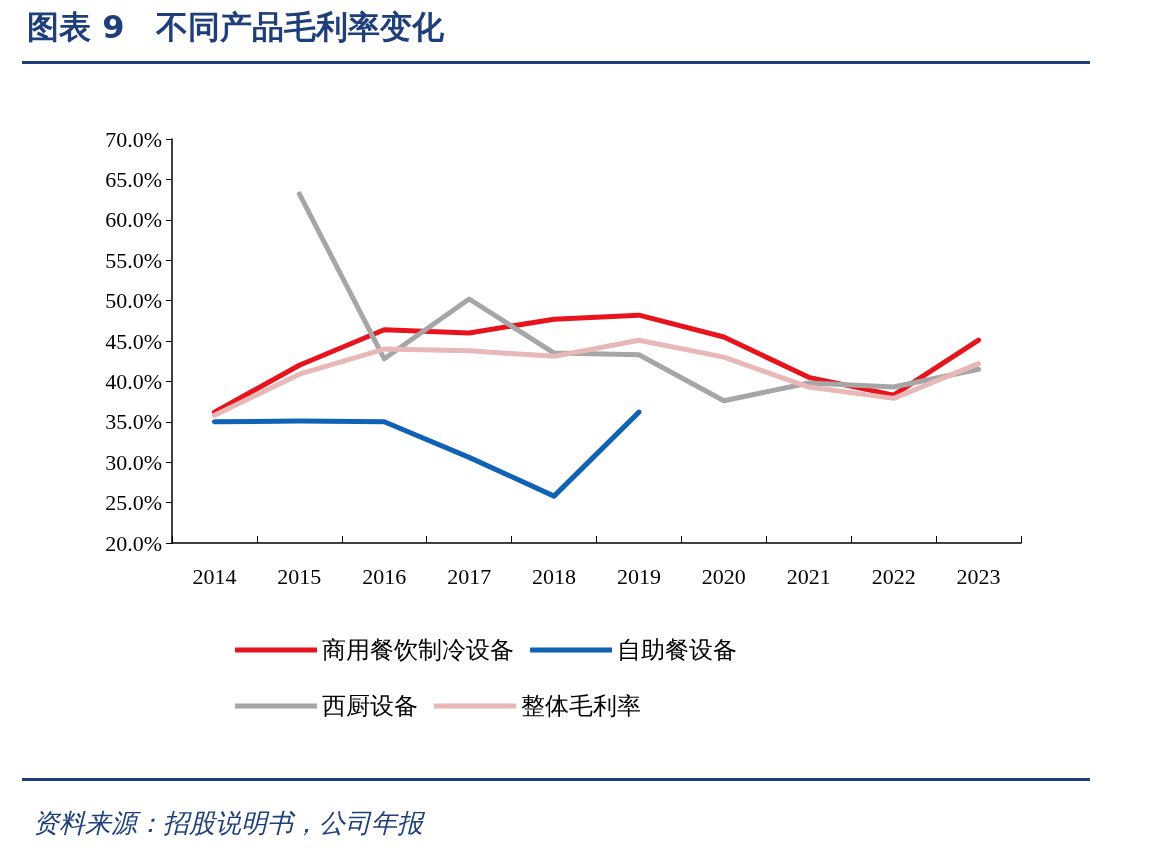 This screenshot has height=857, width=1149. What do you see at coordinates (133, 139) in the screenshot?
I see `y-tick-label: 70.0%` at bounding box center [133, 139].